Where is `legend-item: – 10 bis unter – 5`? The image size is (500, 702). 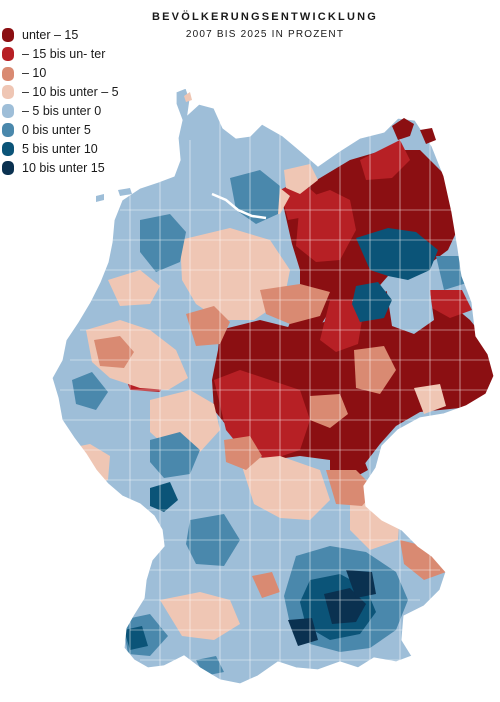 legend-item: – 10 bis unter – 5 is located at coordinates (72, 90).